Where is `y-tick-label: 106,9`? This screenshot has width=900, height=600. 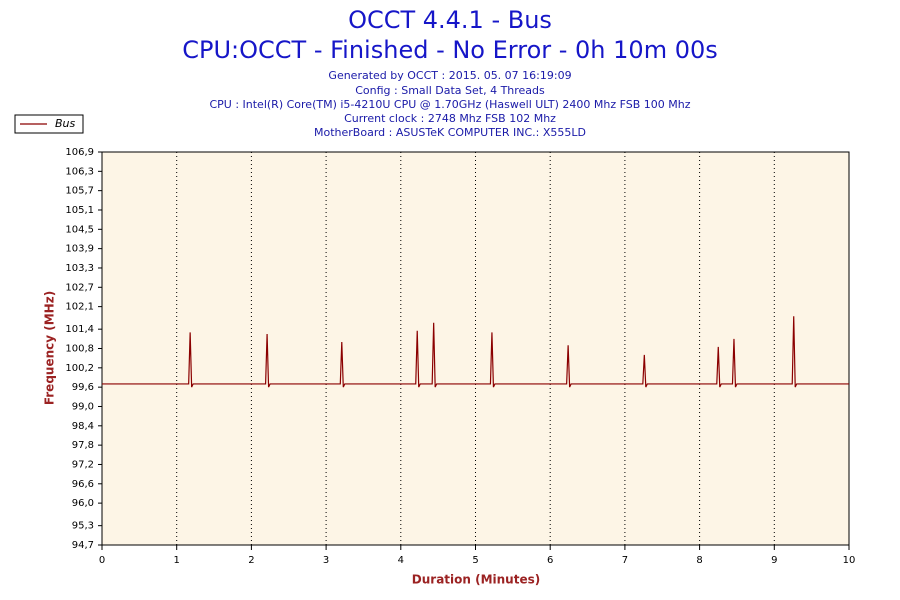 y-tick-label: 106,9 is located at coordinates (79, 152).